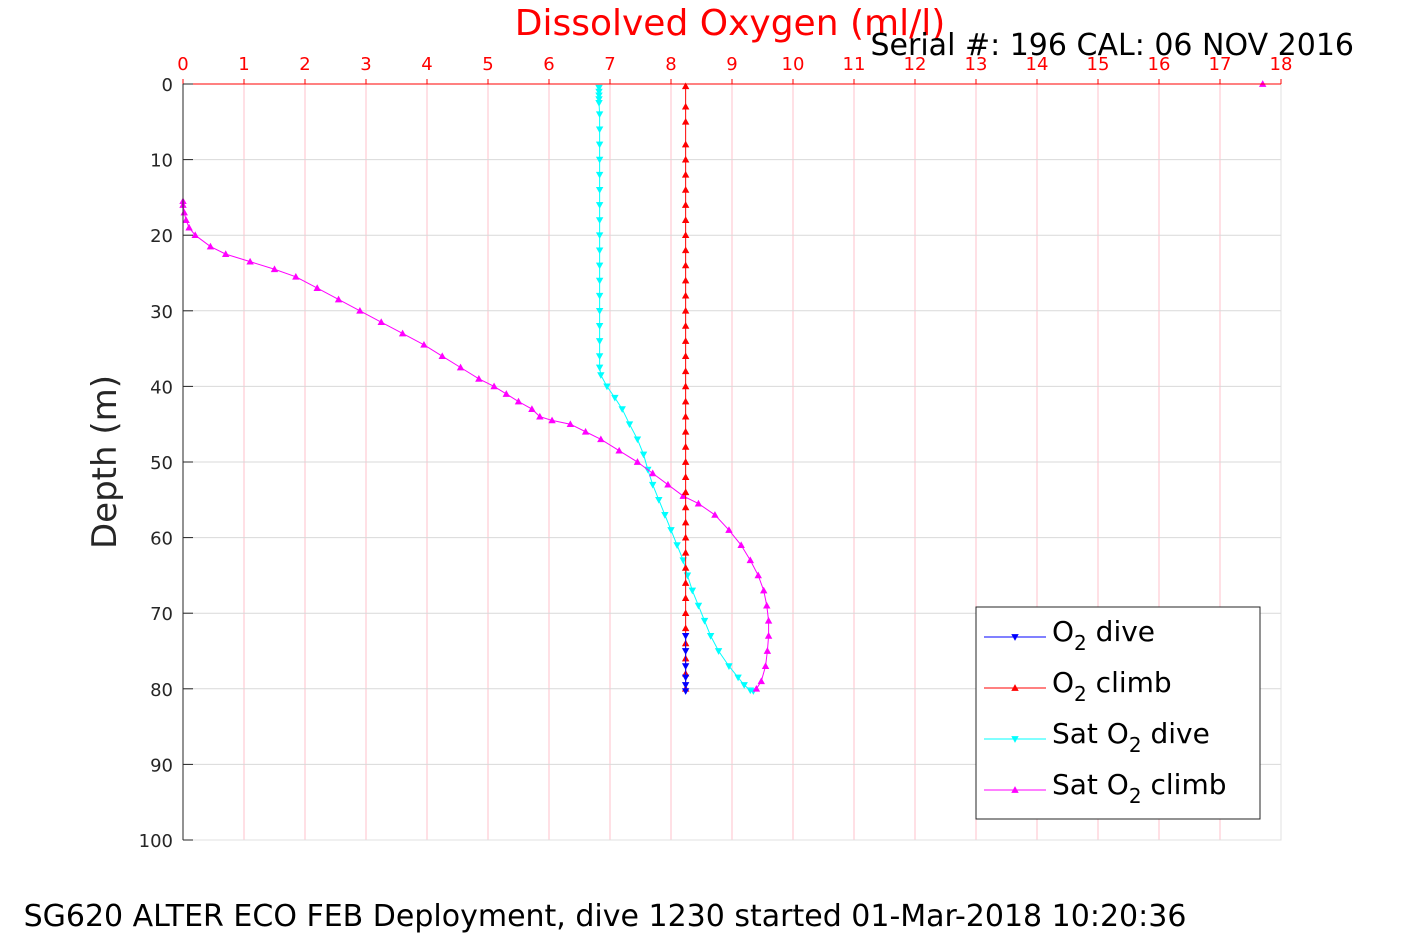 The image size is (1417, 945). What do you see at coordinates (161, 312) in the screenshot?
I see `y-tick-label: 30` at bounding box center [161, 312].